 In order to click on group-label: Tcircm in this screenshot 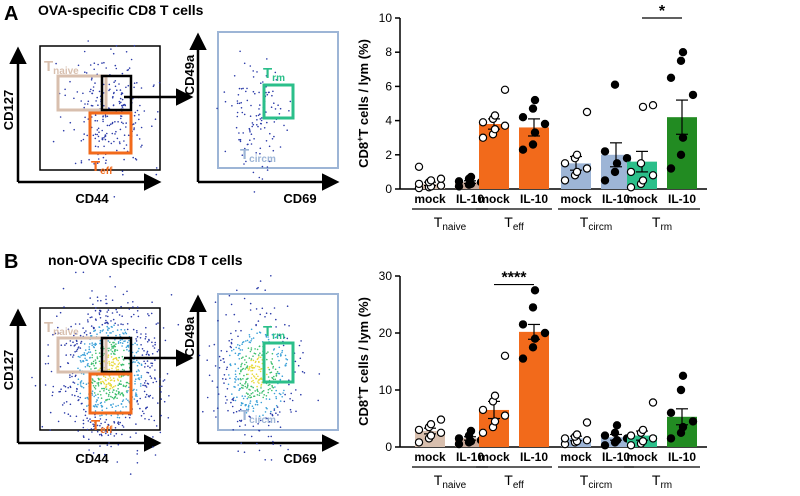, I will do `click(596, 223)`.